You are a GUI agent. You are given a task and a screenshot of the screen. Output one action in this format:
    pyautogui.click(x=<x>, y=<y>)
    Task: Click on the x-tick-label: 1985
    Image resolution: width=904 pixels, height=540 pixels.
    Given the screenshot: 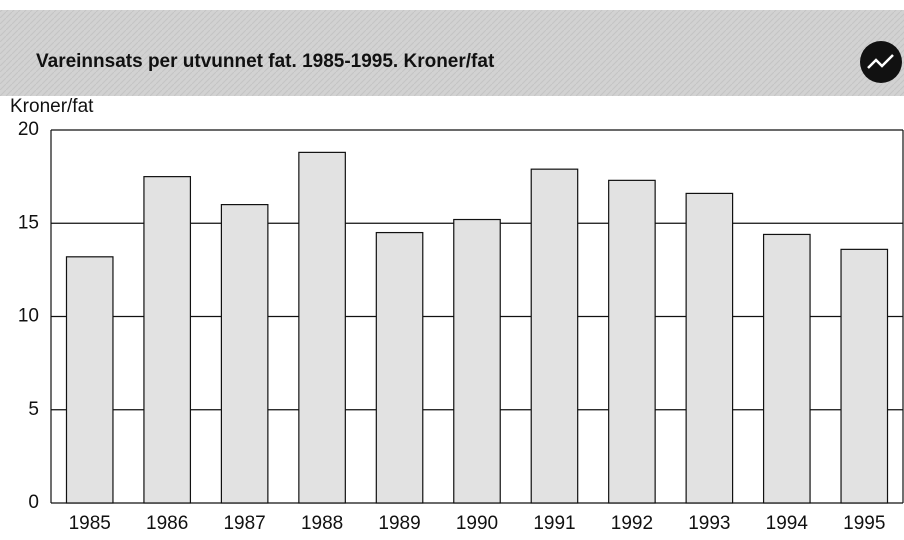 What is the action you would take?
    pyautogui.click(x=90, y=523)
    